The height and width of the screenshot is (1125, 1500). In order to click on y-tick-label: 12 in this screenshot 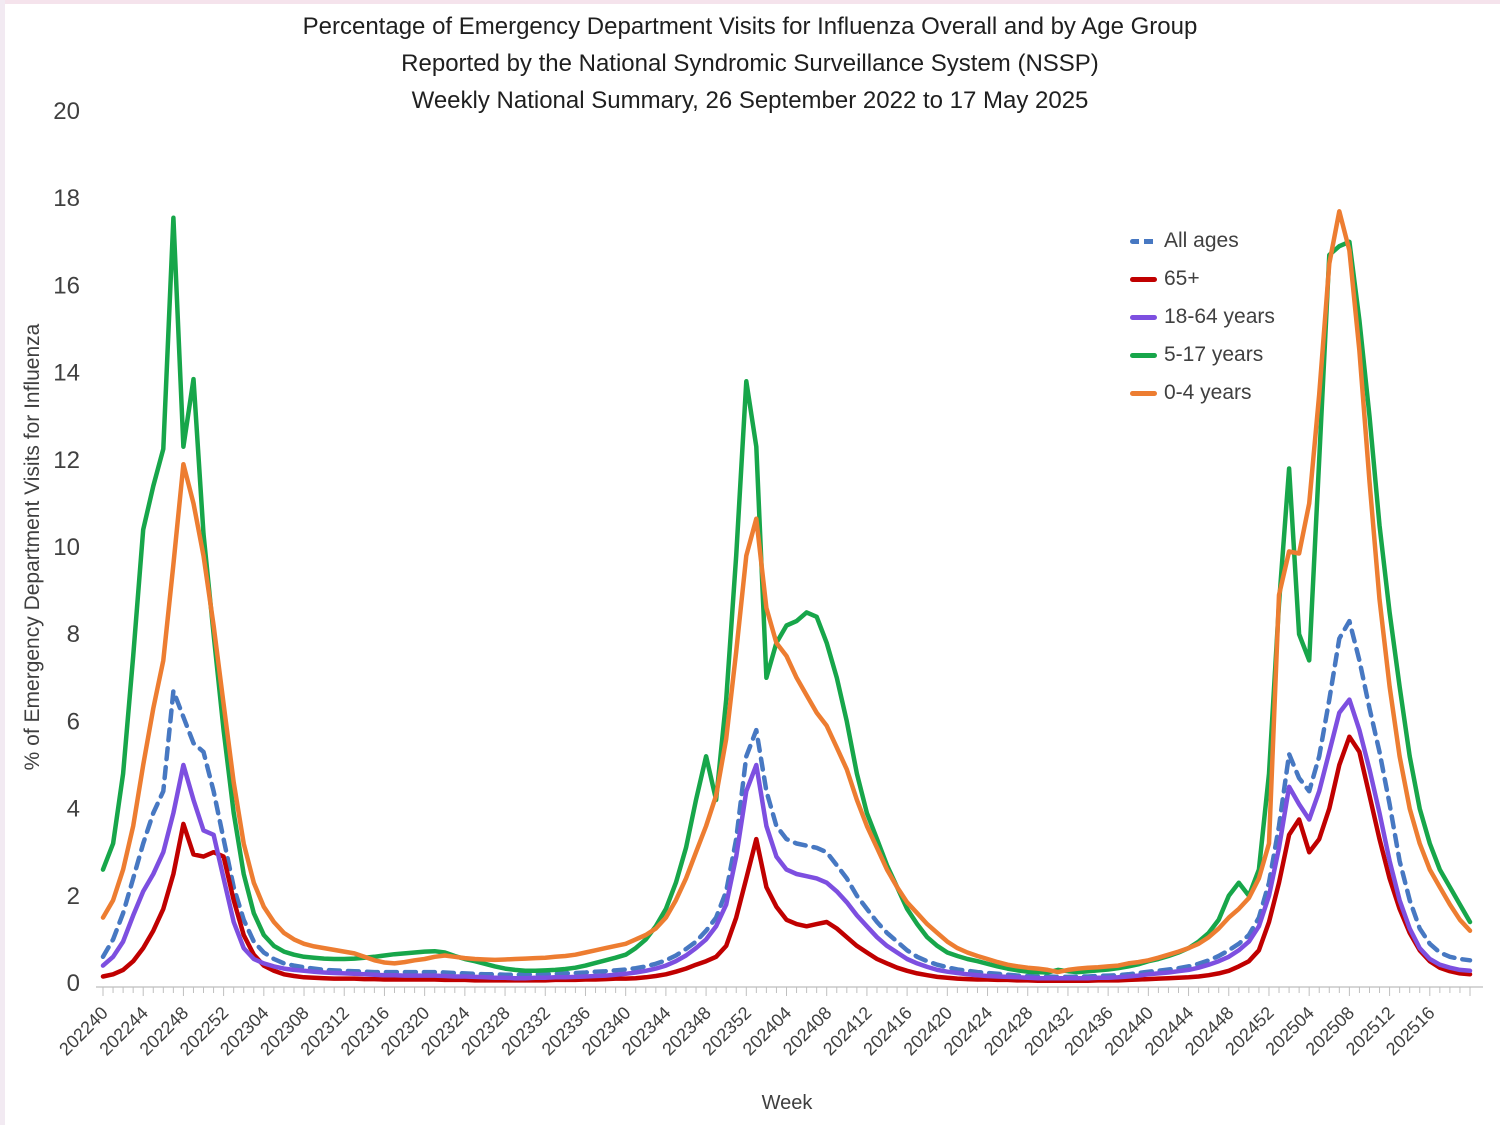, I will do `click(66, 460)`.